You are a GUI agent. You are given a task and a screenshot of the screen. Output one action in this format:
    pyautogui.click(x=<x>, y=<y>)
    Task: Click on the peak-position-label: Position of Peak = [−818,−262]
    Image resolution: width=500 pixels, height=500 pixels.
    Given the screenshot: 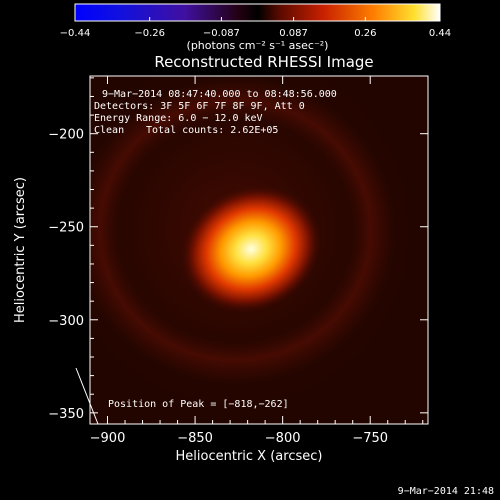 What is the action you would take?
    pyautogui.click(x=198, y=404)
    